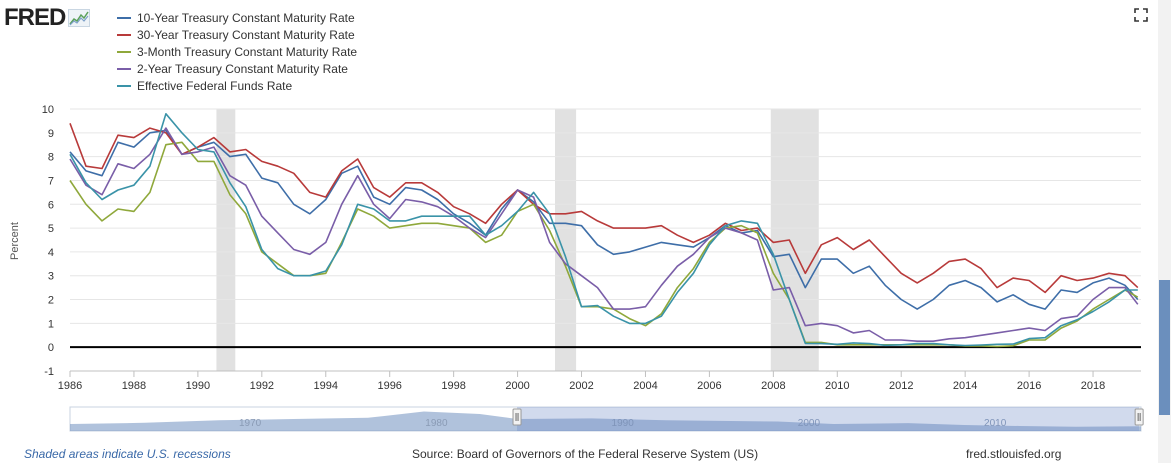  I want to click on navigator-label: 2000, so click(809, 423).